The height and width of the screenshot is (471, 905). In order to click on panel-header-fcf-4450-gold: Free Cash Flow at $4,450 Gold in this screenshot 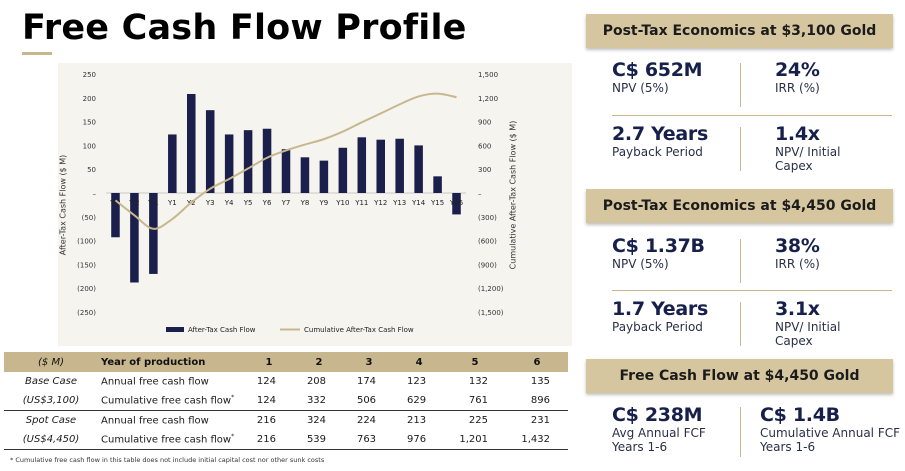, I will do `click(739, 376)`.